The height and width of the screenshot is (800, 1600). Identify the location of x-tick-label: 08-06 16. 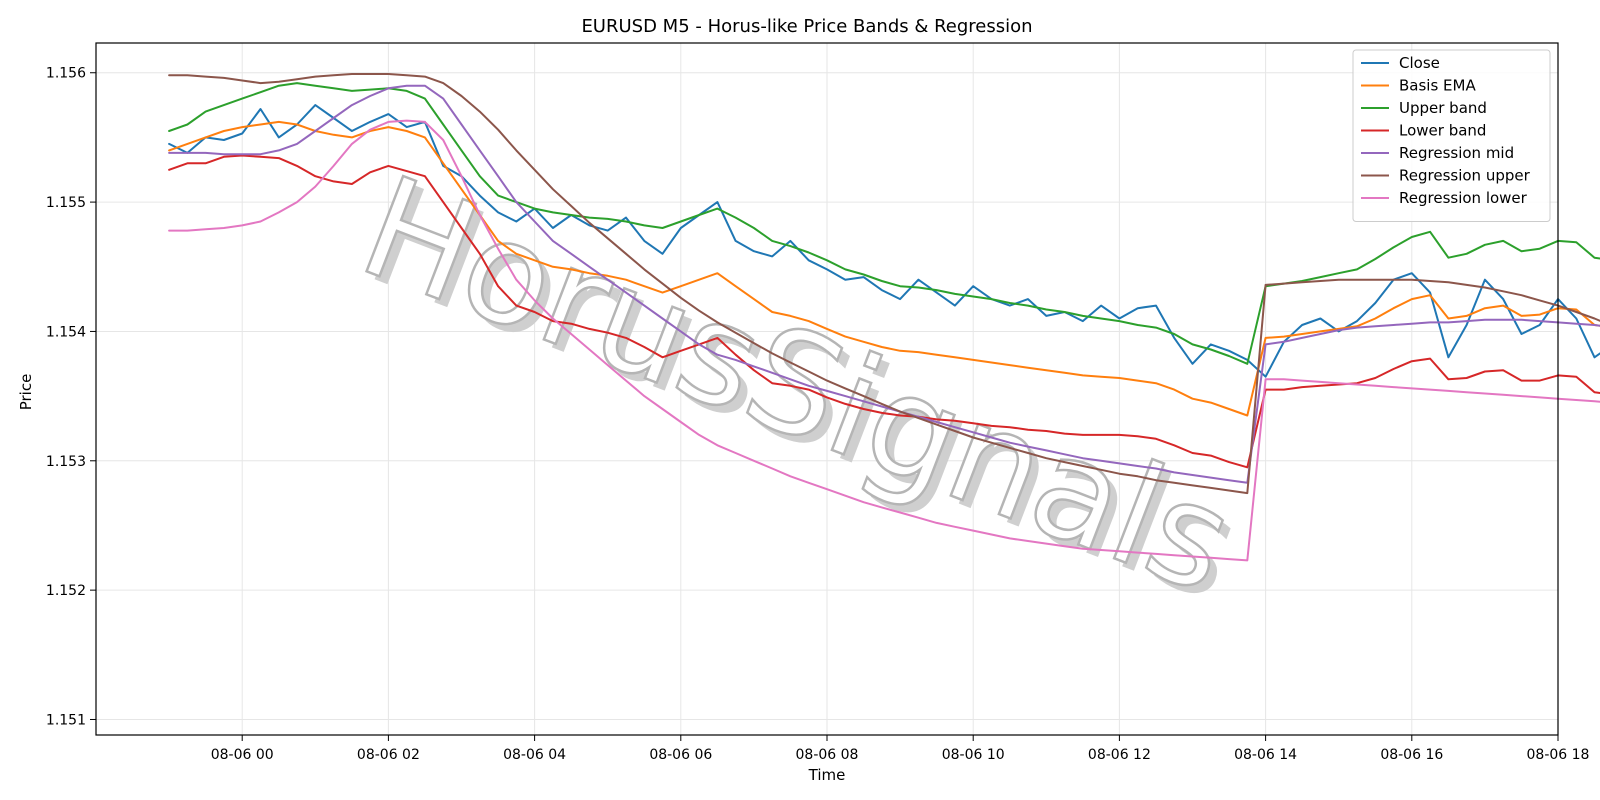
(1411, 755).